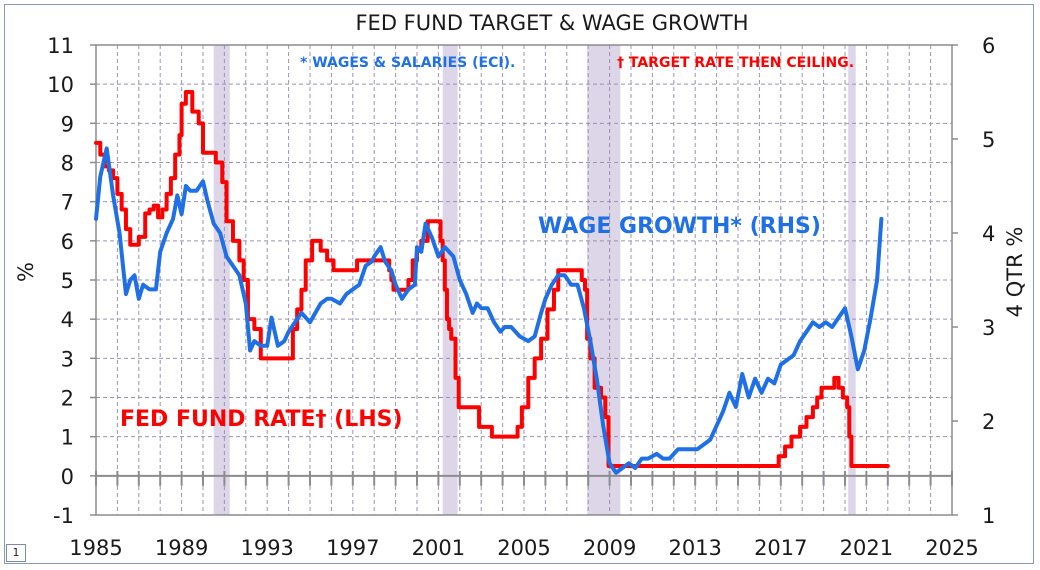  What do you see at coordinates (866, 548) in the screenshot?
I see `x-tick-label: 2021` at bounding box center [866, 548].